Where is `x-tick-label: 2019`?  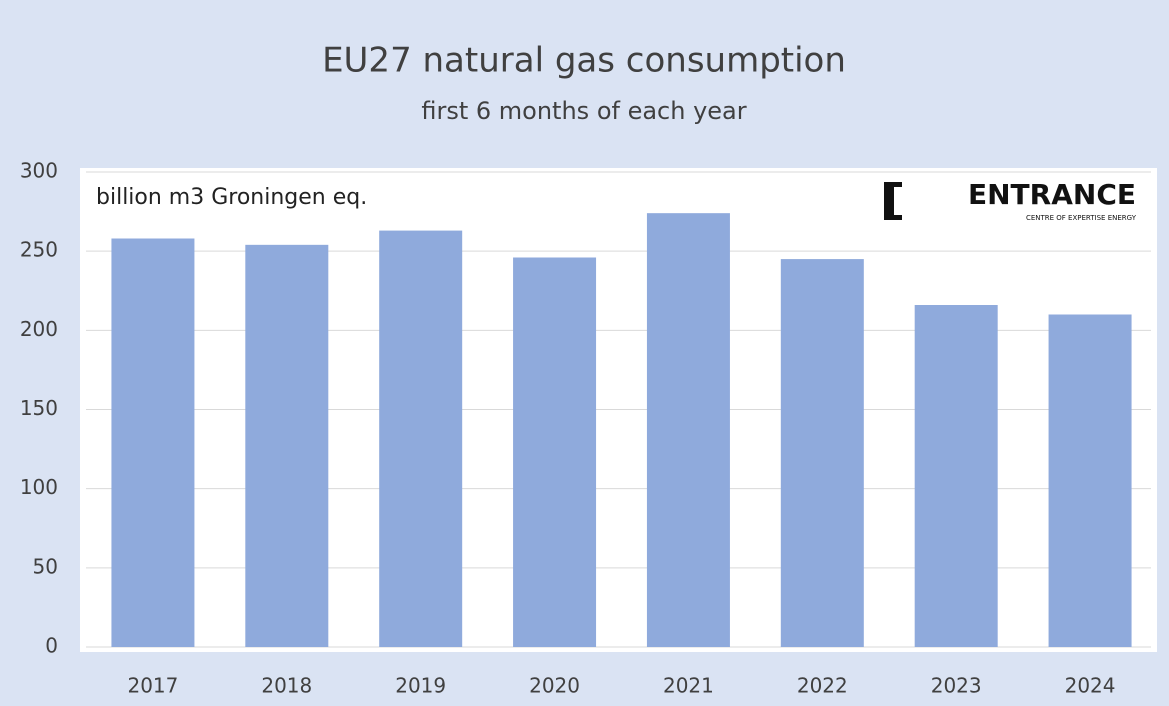 x-tick-label: 2019 is located at coordinates (420, 686).